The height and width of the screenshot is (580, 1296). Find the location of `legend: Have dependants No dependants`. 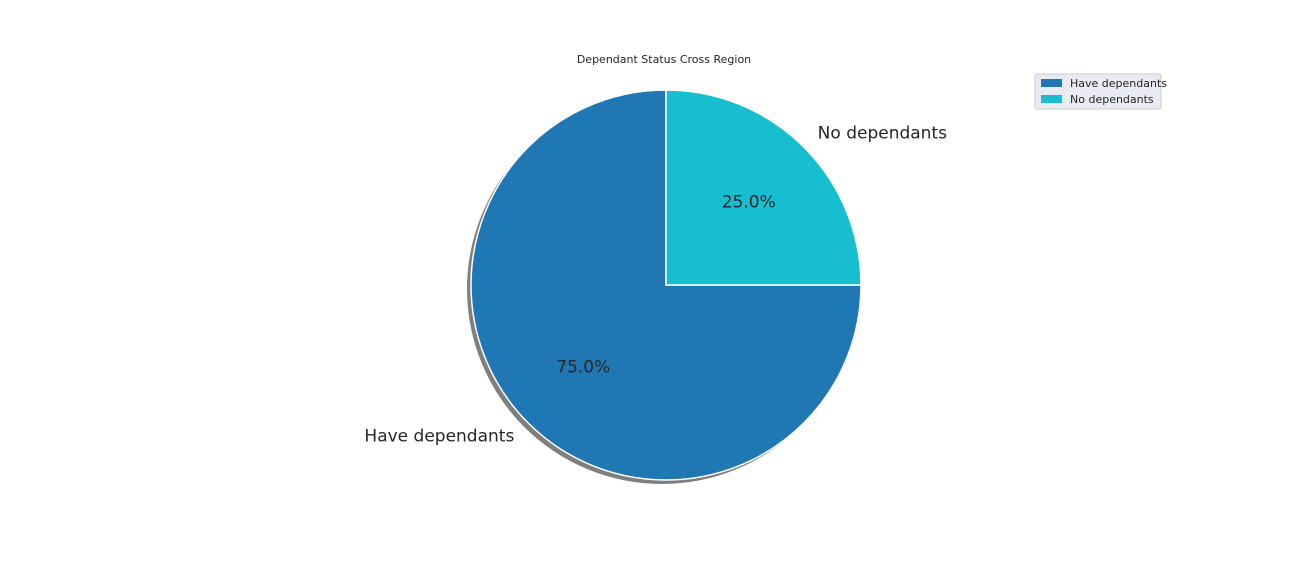

legend: Have dependants No dependants is located at coordinates (1100, 91).